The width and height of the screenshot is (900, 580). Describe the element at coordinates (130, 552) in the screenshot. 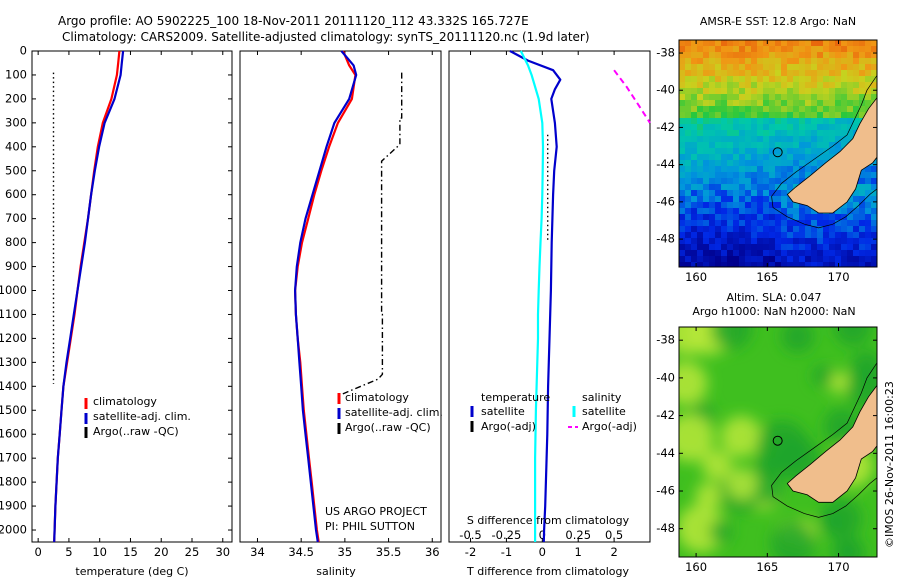

I see `x-tick-label: 15` at that location.